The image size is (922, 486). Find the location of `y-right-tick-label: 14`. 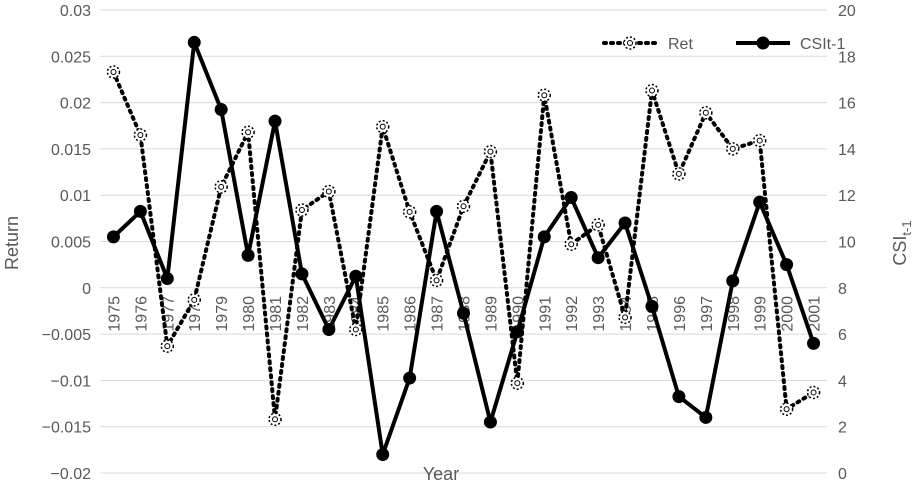

y-right-tick-label: 14 is located at coordinates (847, 150).